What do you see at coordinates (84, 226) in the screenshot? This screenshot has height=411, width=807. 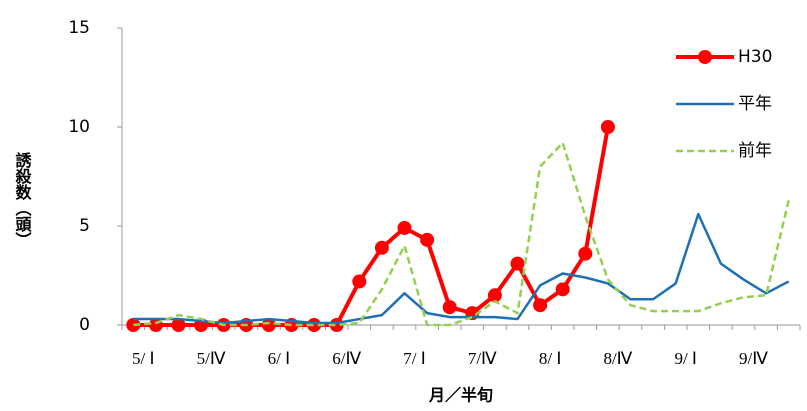 I see `y-tick-label: 5` at bounding box center [84, 226].